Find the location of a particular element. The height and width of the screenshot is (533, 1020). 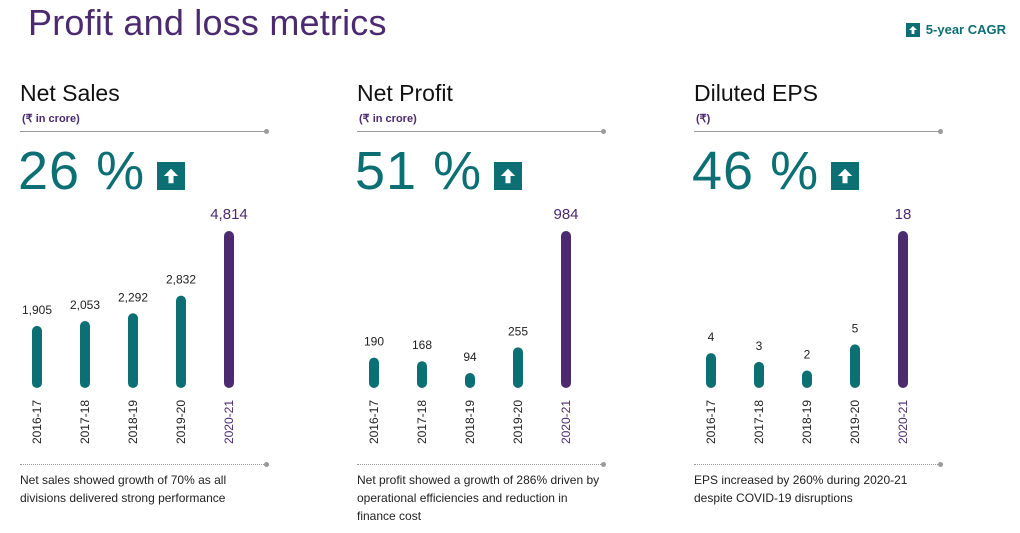

cagr-legend: 5-year CAGR is located at coordinates (955, 29).